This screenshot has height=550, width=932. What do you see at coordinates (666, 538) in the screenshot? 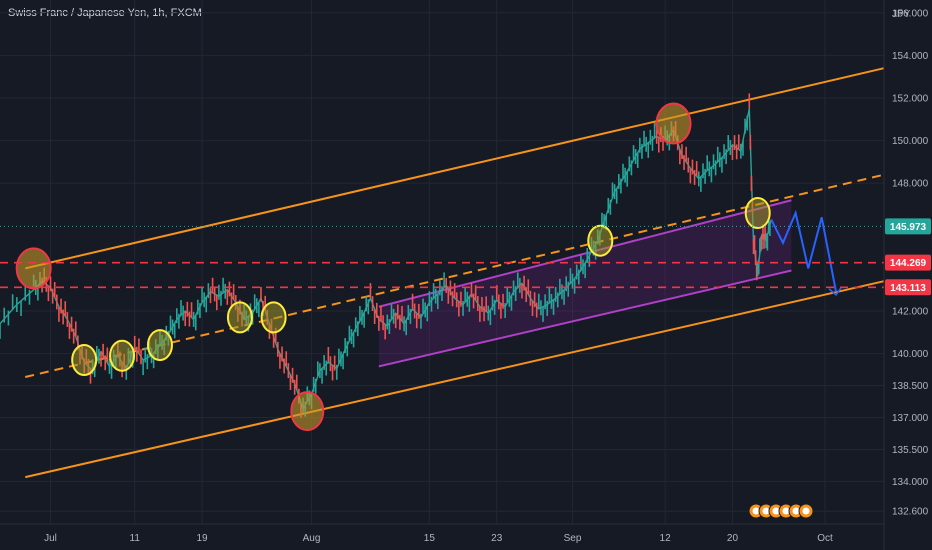
I see `x-tick-label: 12` at bounding box center [666, 538].